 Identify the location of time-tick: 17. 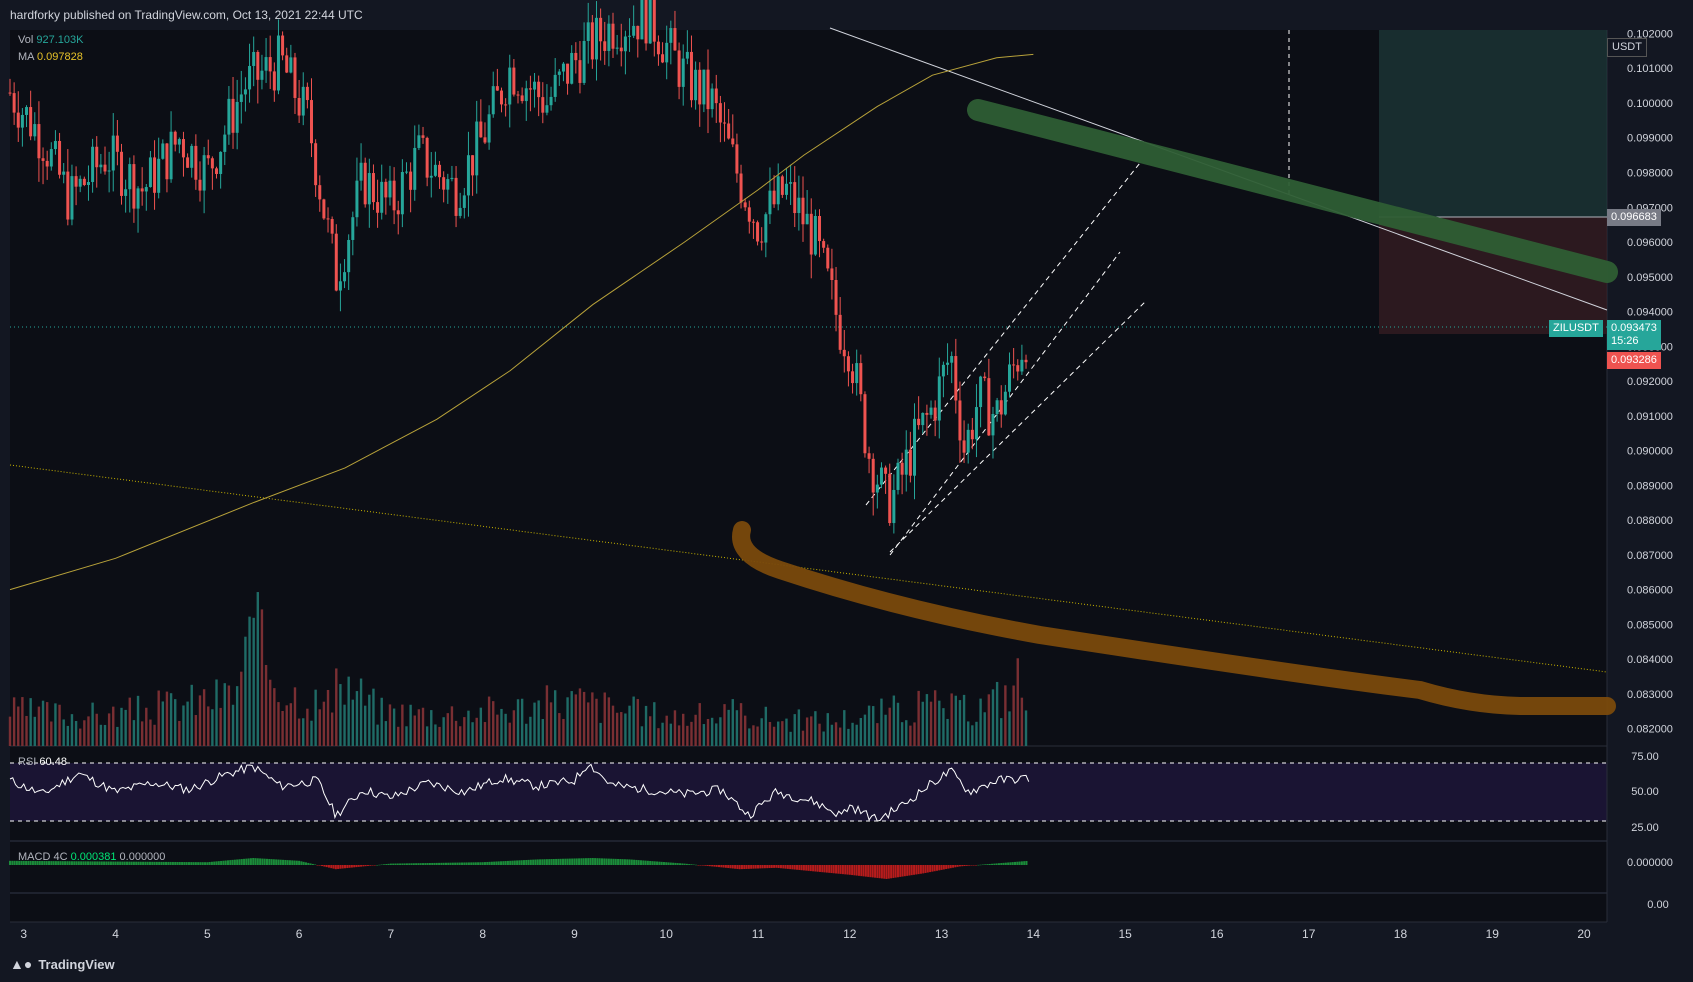
(1309, 934).